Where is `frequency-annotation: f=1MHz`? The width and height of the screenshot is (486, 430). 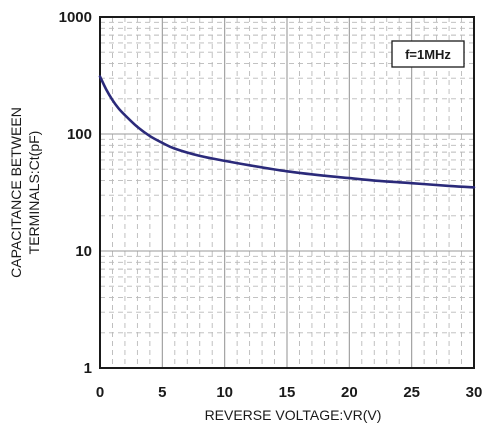 frequency-annotation: f=1MHz is located at coordinates (428, 54).